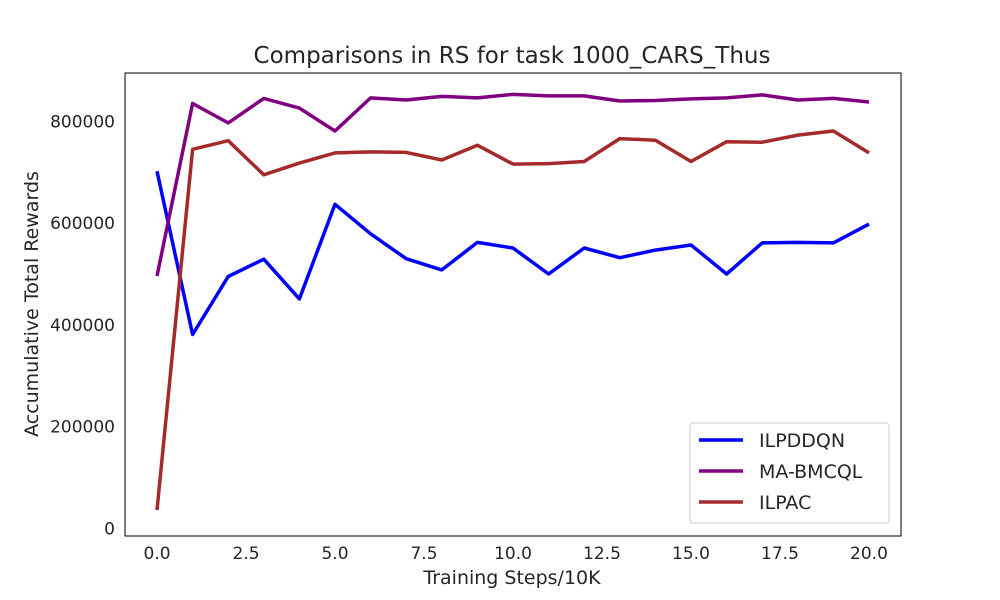 Image resolution: width=1000 pixels, height=600 pixels. What do you see at coordinates (513, 554) in the screenshot?
I see `x-tick-label: 10.0` at bounding box center [513, 554].